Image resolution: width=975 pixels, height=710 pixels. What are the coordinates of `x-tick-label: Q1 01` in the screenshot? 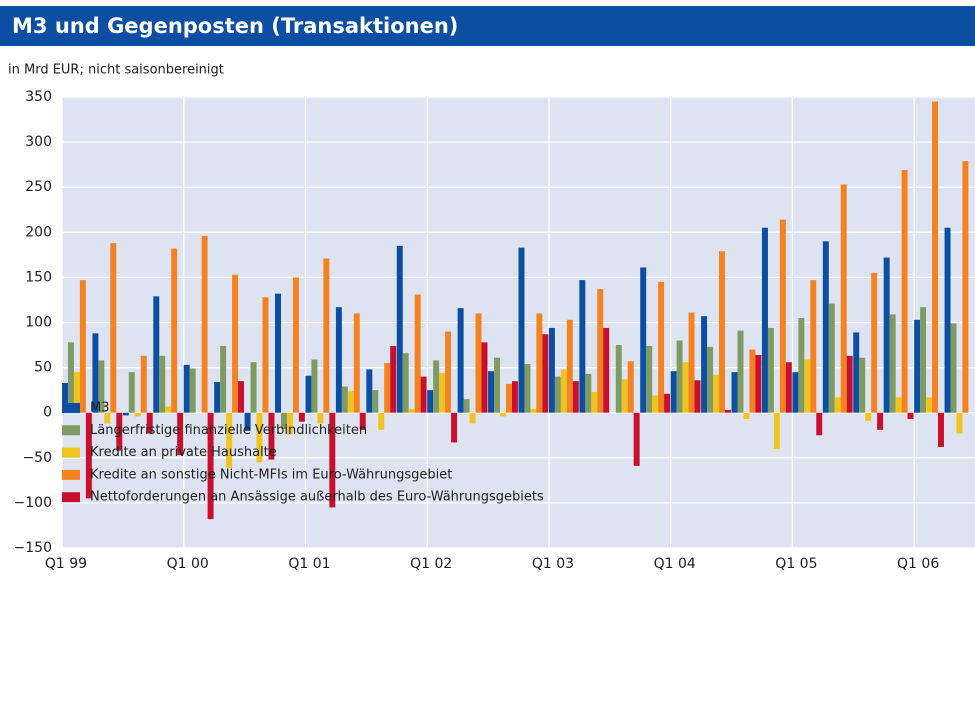 It's located at (309, 564).